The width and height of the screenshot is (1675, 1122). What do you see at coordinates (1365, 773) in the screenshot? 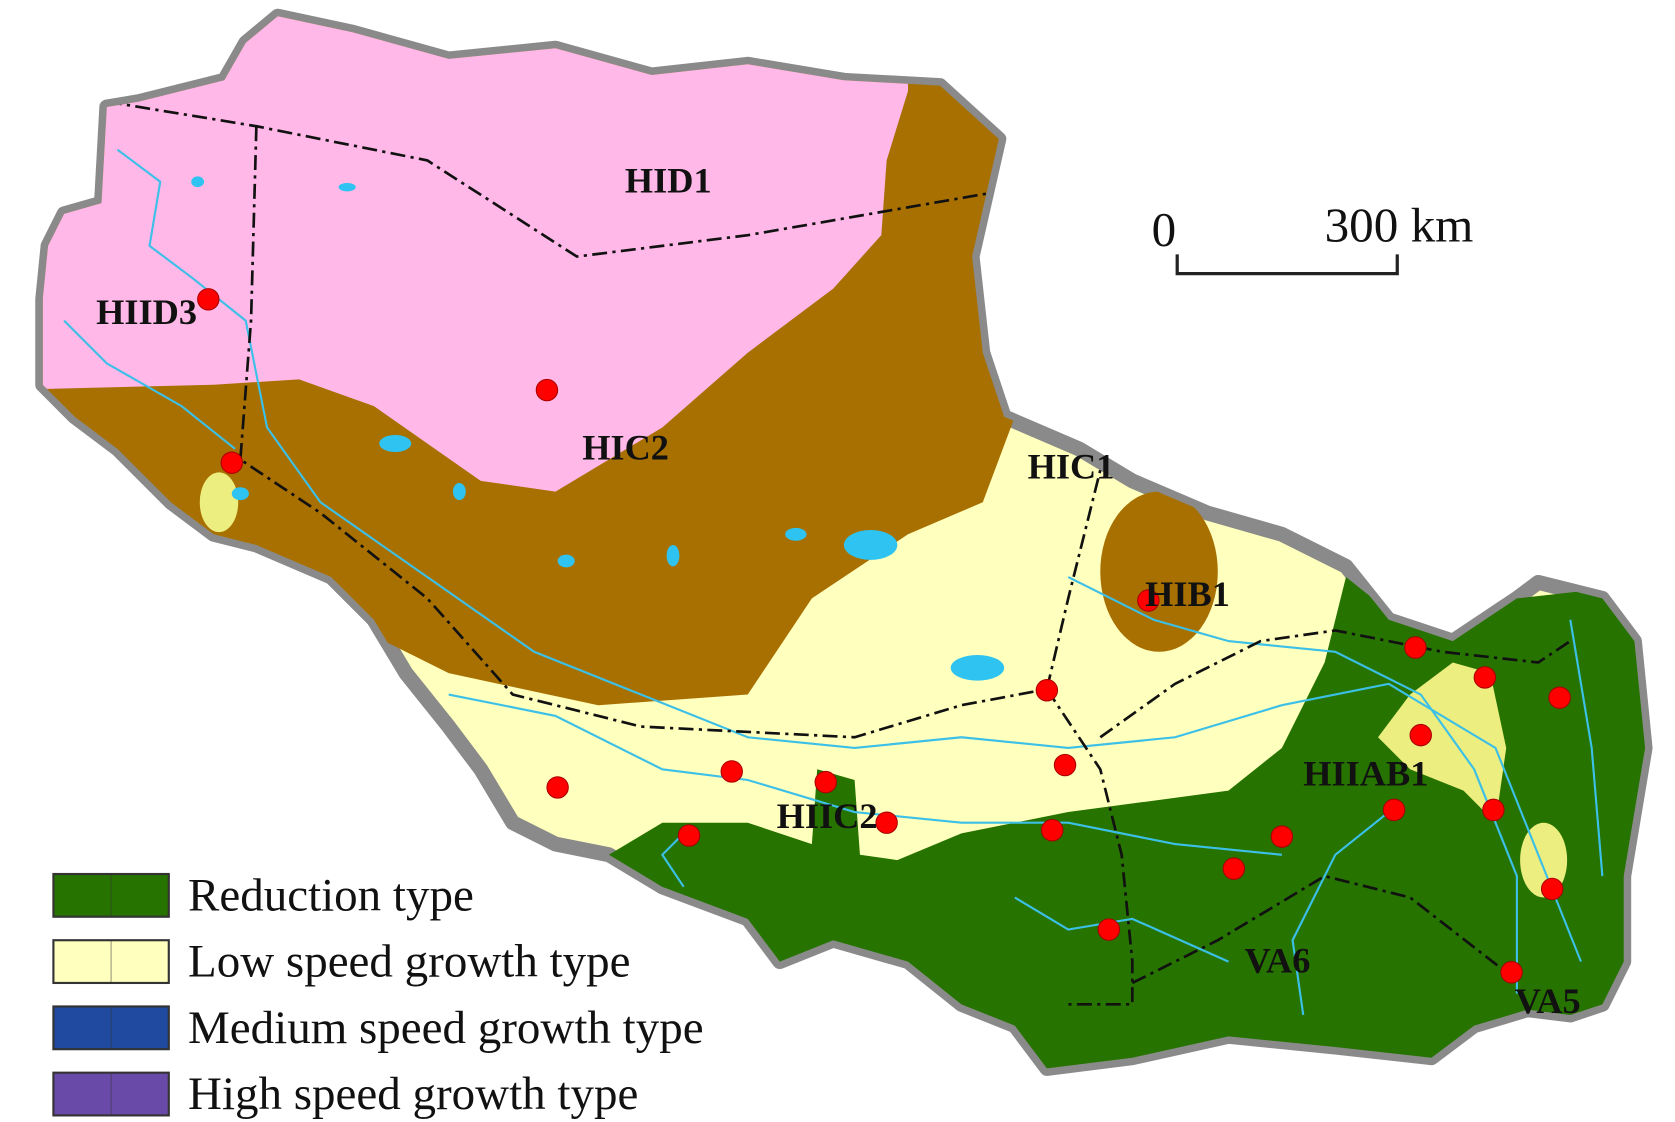
I see `region-label: HIIAB1` at bounding box center [1365, 773].